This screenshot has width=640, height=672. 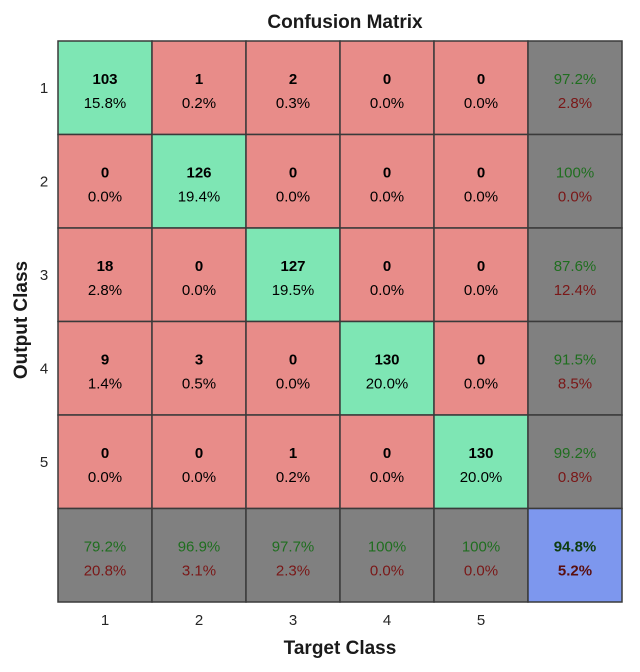 What do you see at coordinates (105, 359) in the screenshot?
I see `cell-count: 9` at bounding box center [105, 359].